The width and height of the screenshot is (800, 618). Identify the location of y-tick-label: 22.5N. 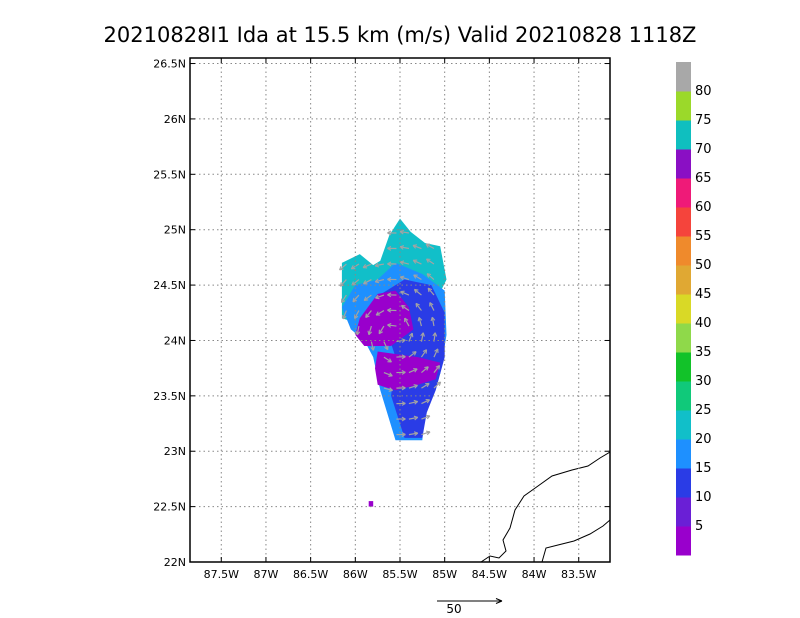
(169, 507).